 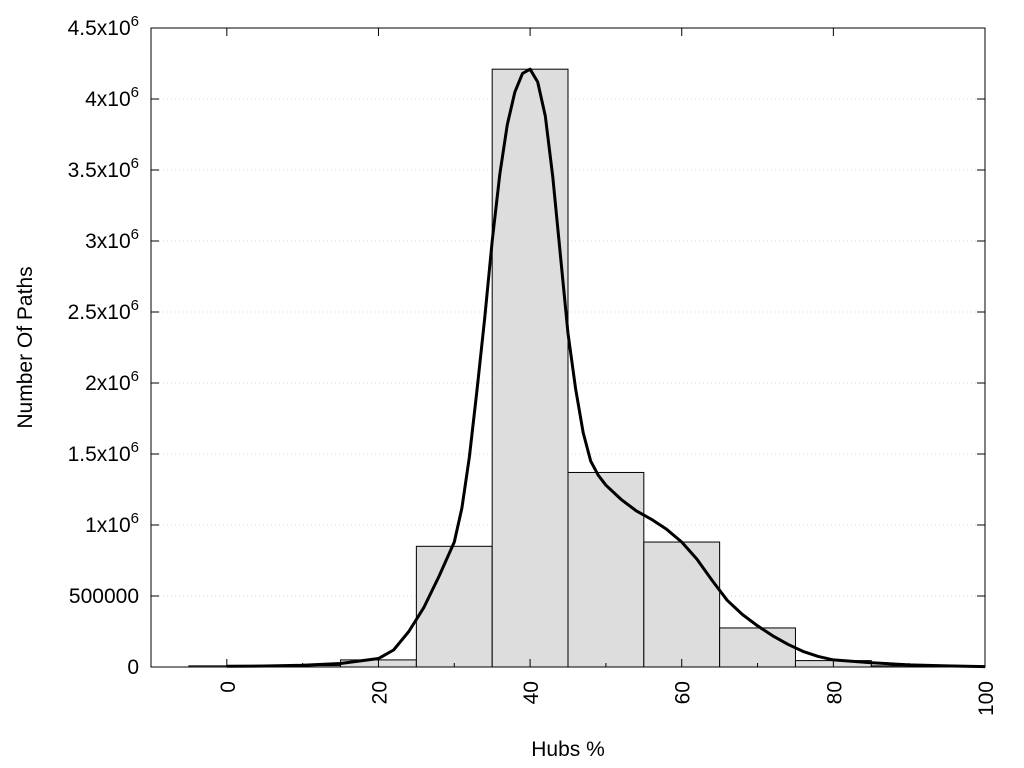 What do you see at coordinates (103, 310) in the screenshot?
I see `y-tick-label: 2.5x10⁶` at bounding box center [103, 310].